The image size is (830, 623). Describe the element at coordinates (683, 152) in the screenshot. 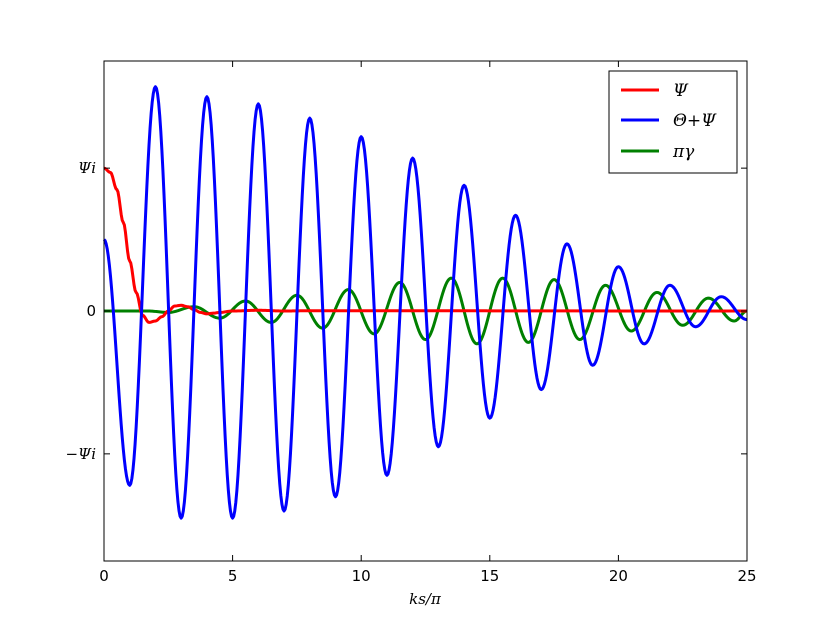

I see `legend-label-pi-gamma: πγ` at that location.